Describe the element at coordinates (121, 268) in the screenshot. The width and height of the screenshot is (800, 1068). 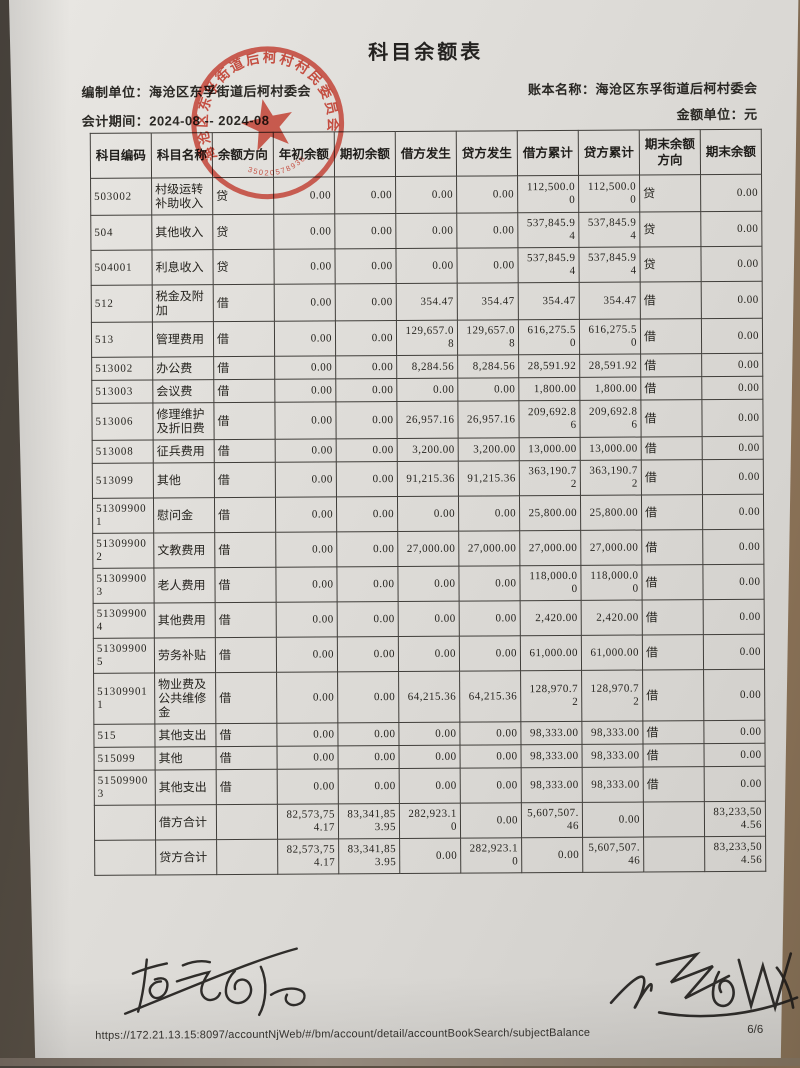
I see `cell-subject-code: 504001` at that location.